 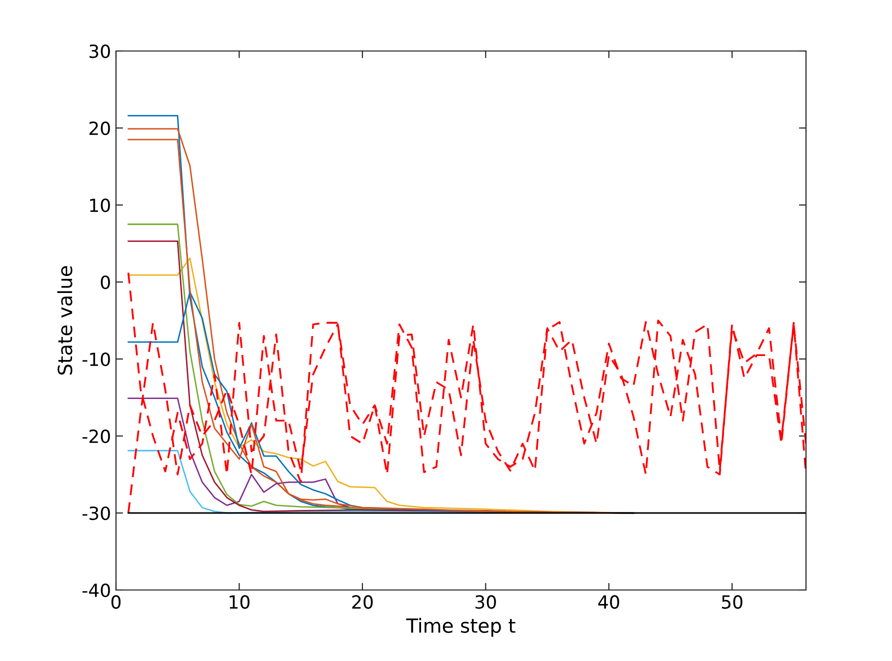 I want to click on y-tick-label: 20, so click(x=99, y=128).